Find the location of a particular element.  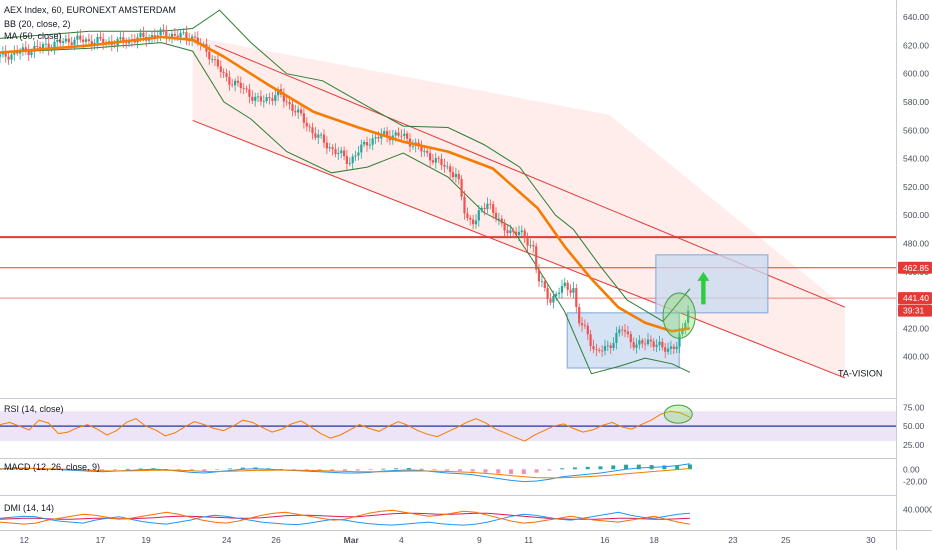

rsi-legend: RSI (14, close) is located at coordinates (34, 409).